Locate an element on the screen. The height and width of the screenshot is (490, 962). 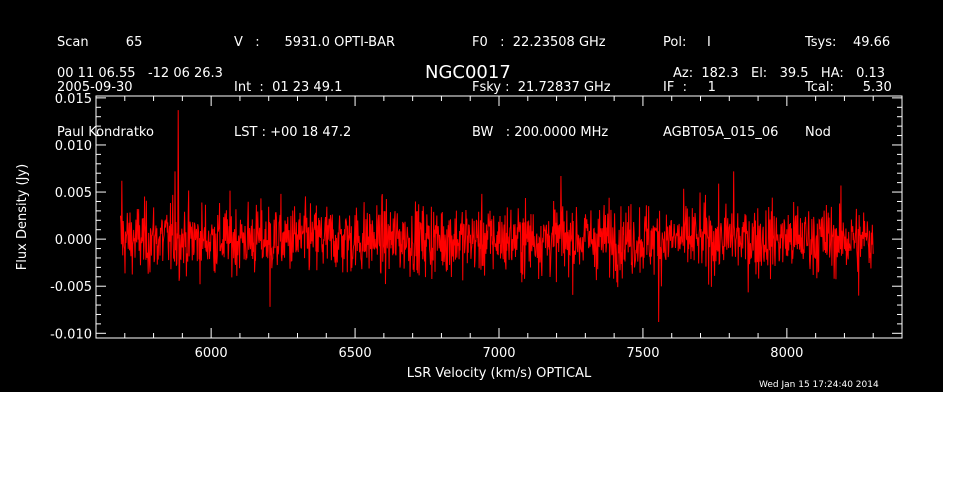
header-pol-info: Pol: I IF : 1 AGBT05A_015_06 is located at coordinates (720, 80).